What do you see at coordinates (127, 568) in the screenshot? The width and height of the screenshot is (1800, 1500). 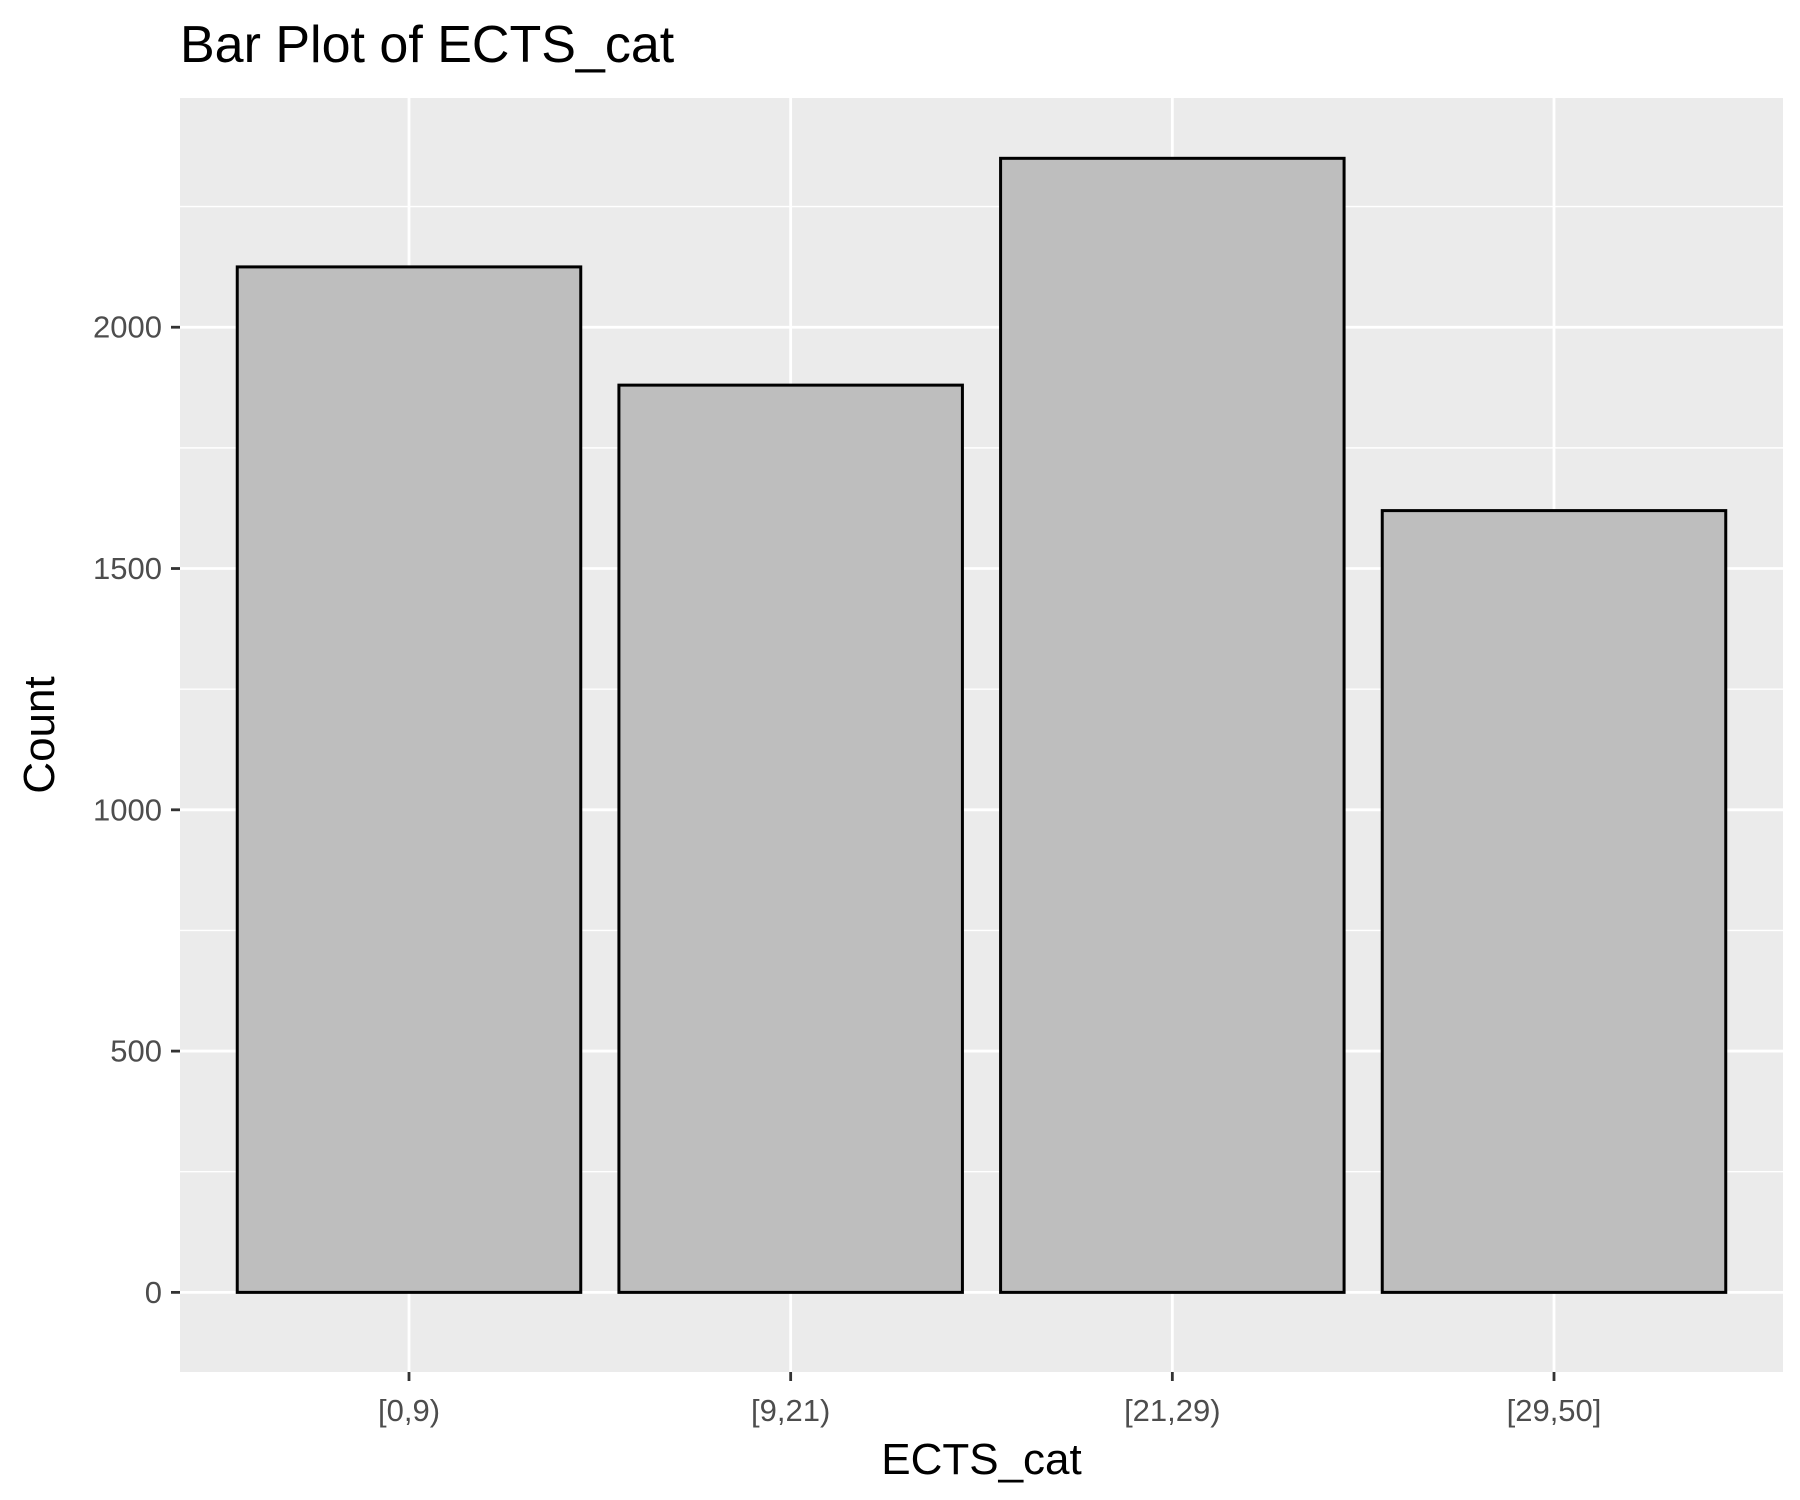 I see `y-tick-label: 1500` at bounding box center [127, 568].